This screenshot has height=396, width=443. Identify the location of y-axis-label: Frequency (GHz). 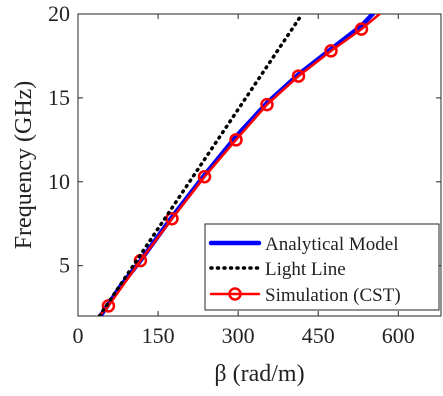
(24, 165).